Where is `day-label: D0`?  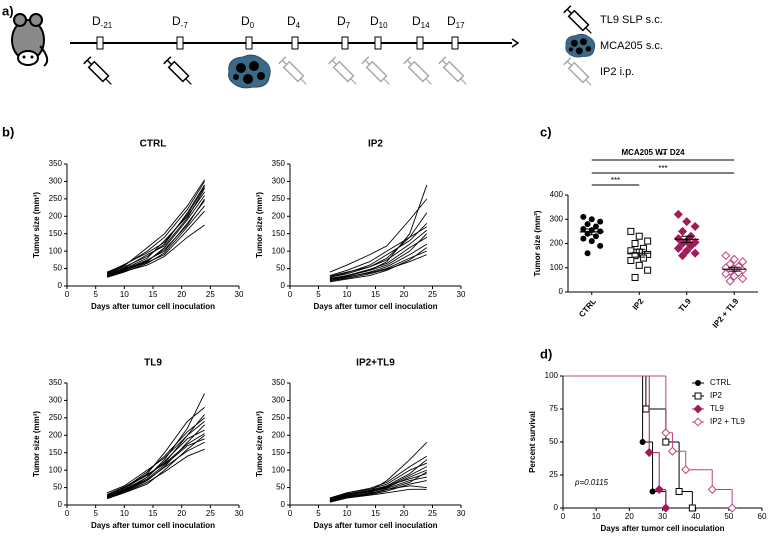
day-label: D0 is located at coordinates (248, 22).